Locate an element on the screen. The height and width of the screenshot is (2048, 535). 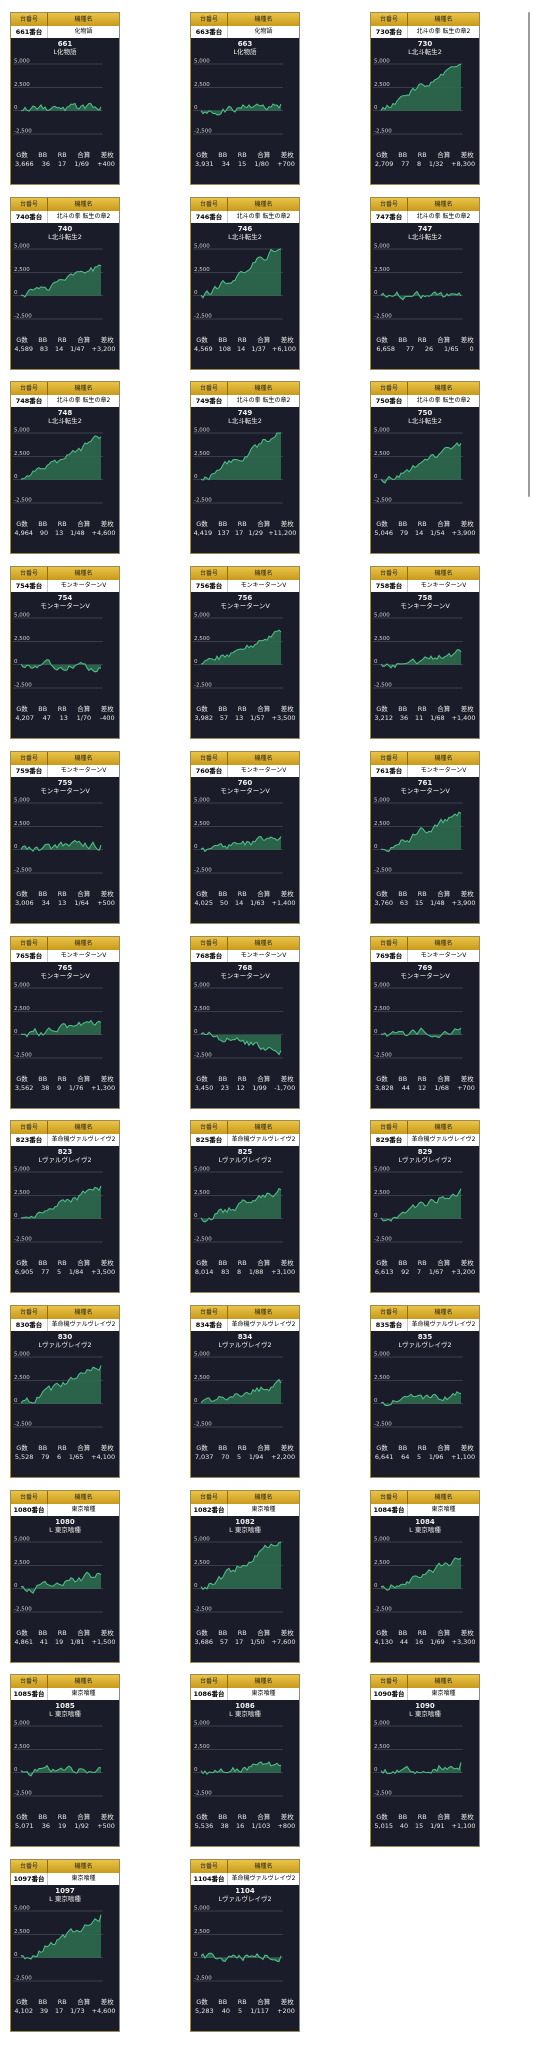
vertical-scrollbar is located at coordinates (529, 254).